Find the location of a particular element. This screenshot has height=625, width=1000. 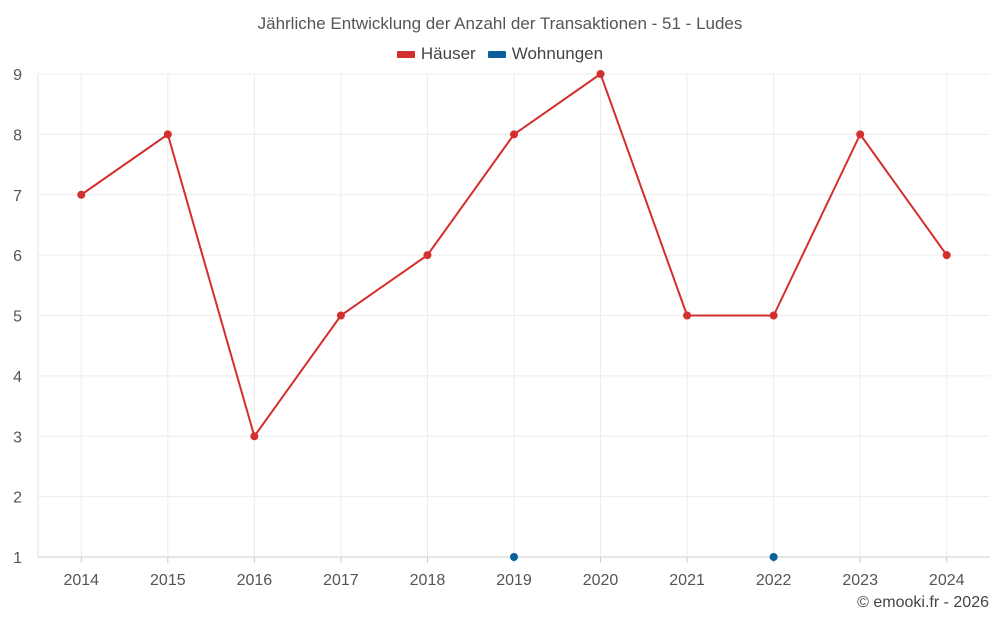

legend: Häuser Wohnungen is located at coordinates (500, 54).